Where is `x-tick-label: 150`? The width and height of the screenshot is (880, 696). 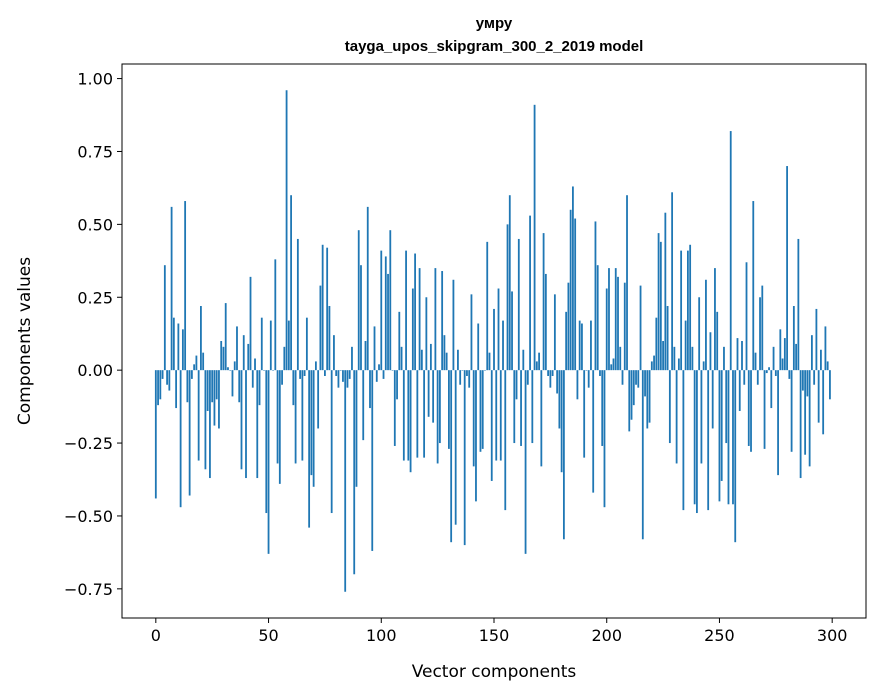
x-tick-label: 150 is located at coordinates (494, 635).